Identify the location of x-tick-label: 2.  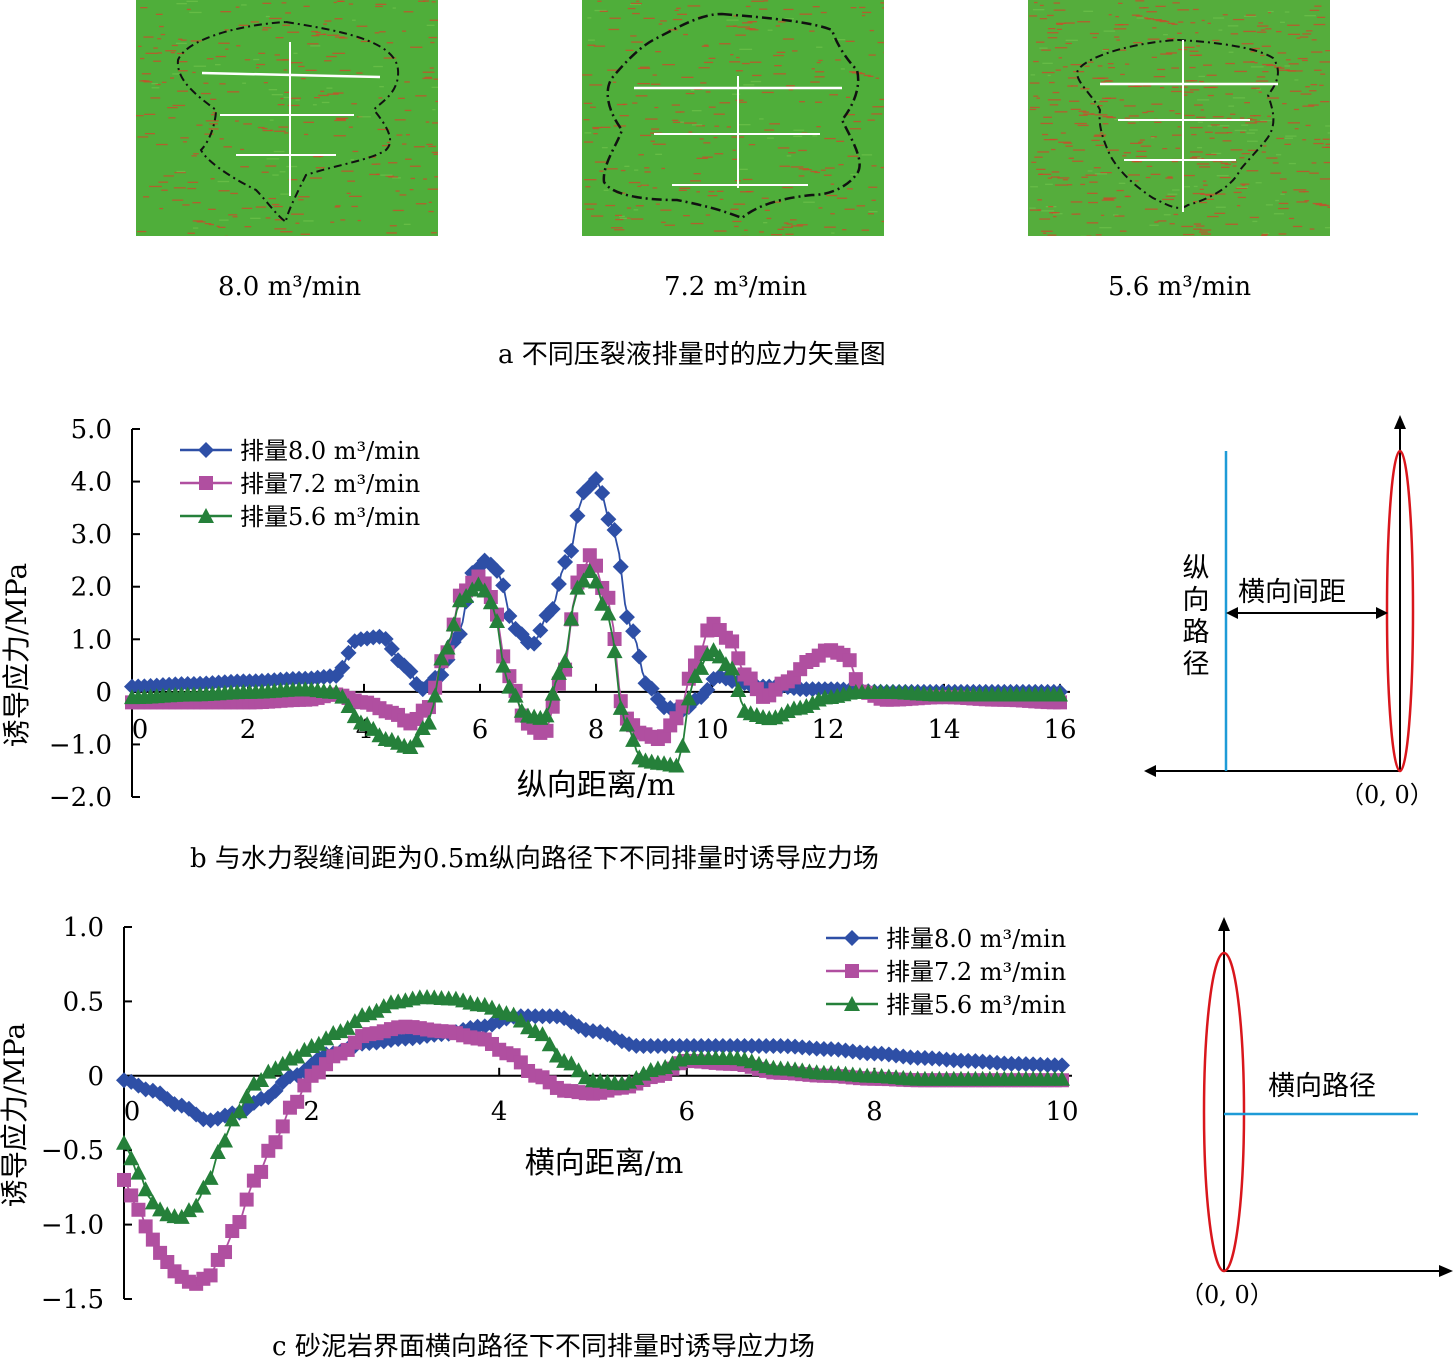
(248, 730).